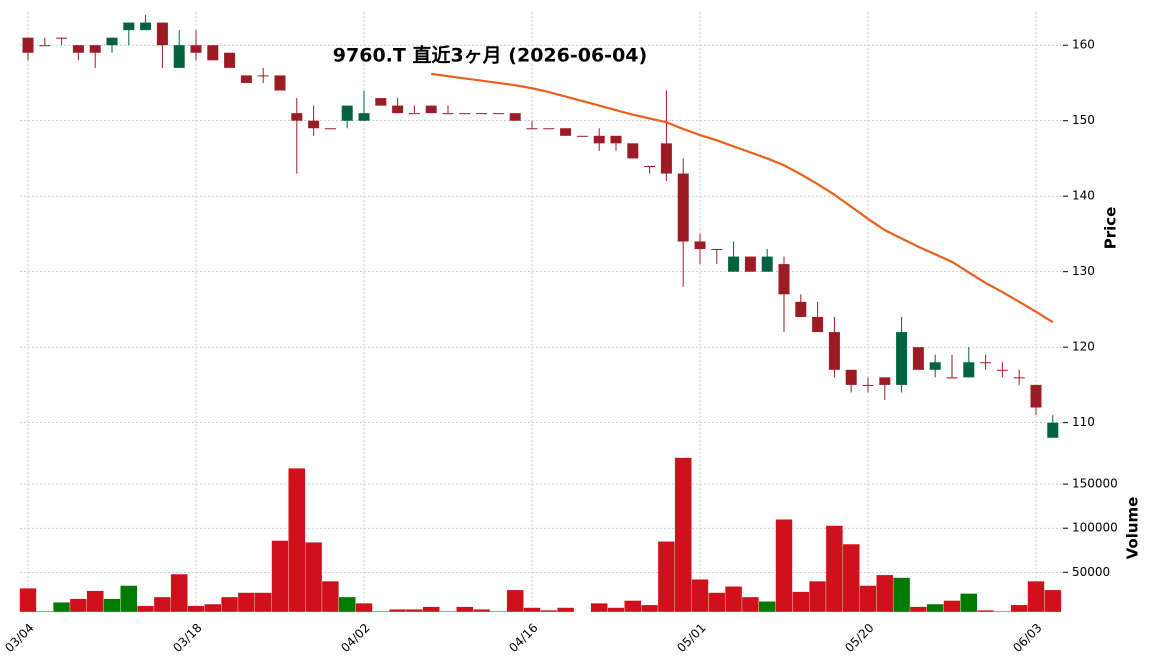  I want to click on x-tick-label: 05/20, so click(859, 638).